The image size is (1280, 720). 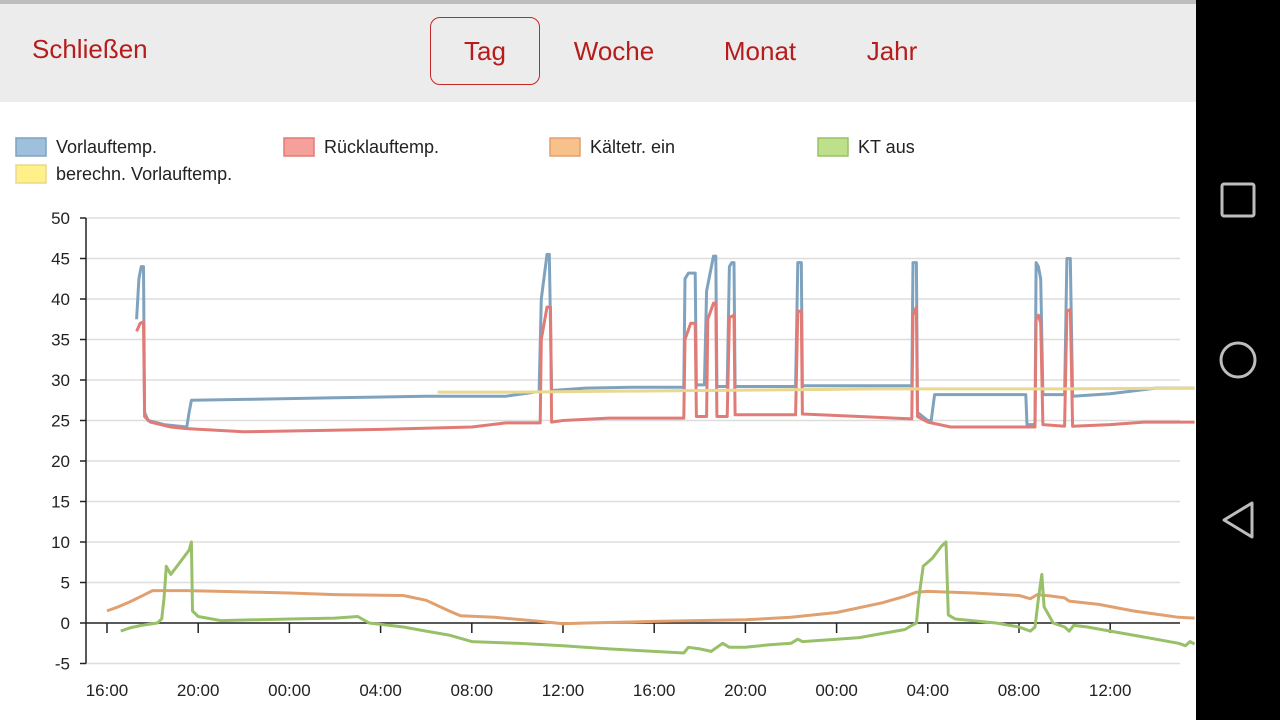 What do you see at coordinates (60, 542) in the screenshot?
I see `y-tick-label: 10` at bounding box center [60, 542].